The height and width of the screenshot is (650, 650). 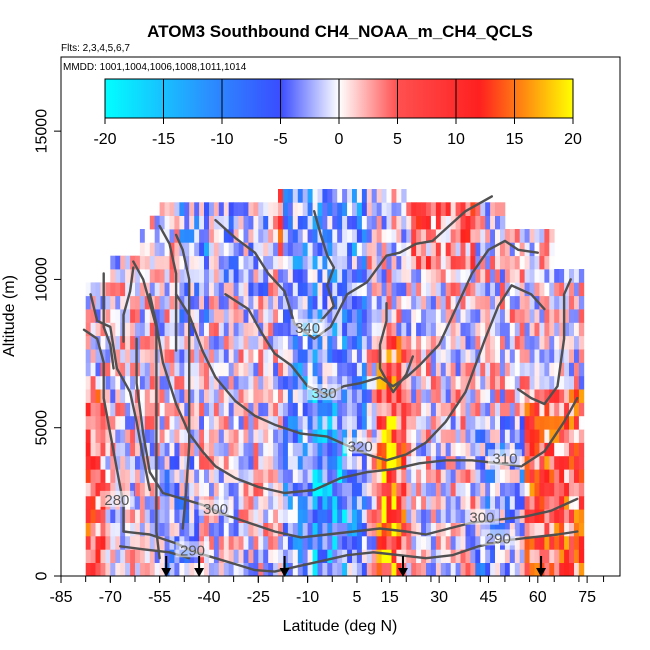 What do you see at coordinates (108, 321) in the screenshot?
I see `contour-line-unlabeled` at bounding box center [108, 321].